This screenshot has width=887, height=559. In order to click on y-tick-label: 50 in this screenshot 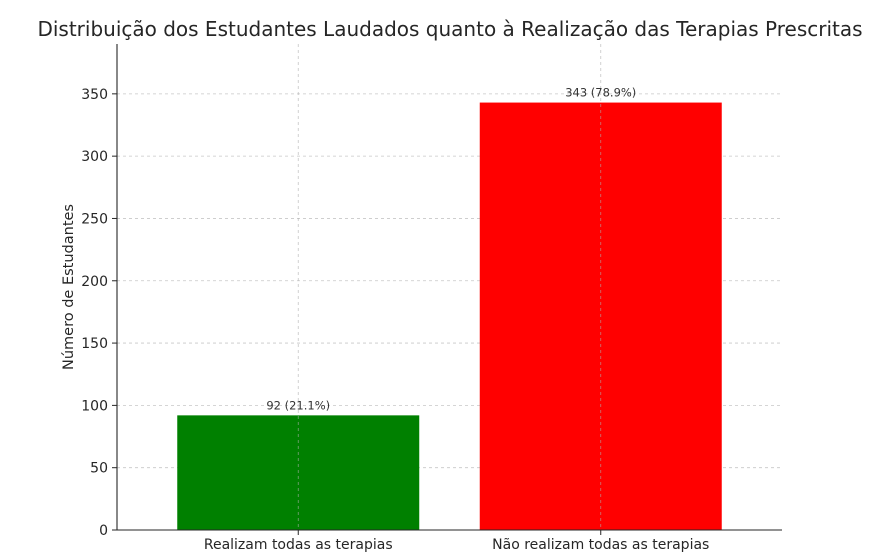, I will do `click(99, 469)`.